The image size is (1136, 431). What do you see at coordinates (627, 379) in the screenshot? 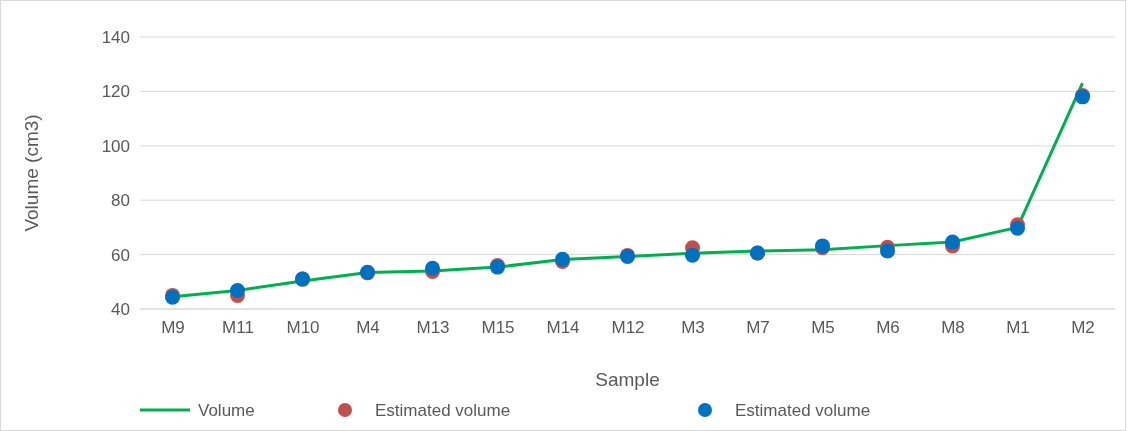
I see `x-axis-title: Sample` at bounding box center [627, 379].